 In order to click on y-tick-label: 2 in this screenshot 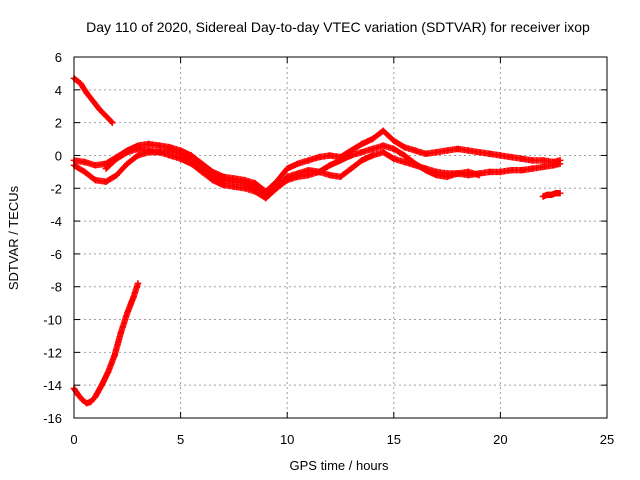, I will do `click(58, 123)`.